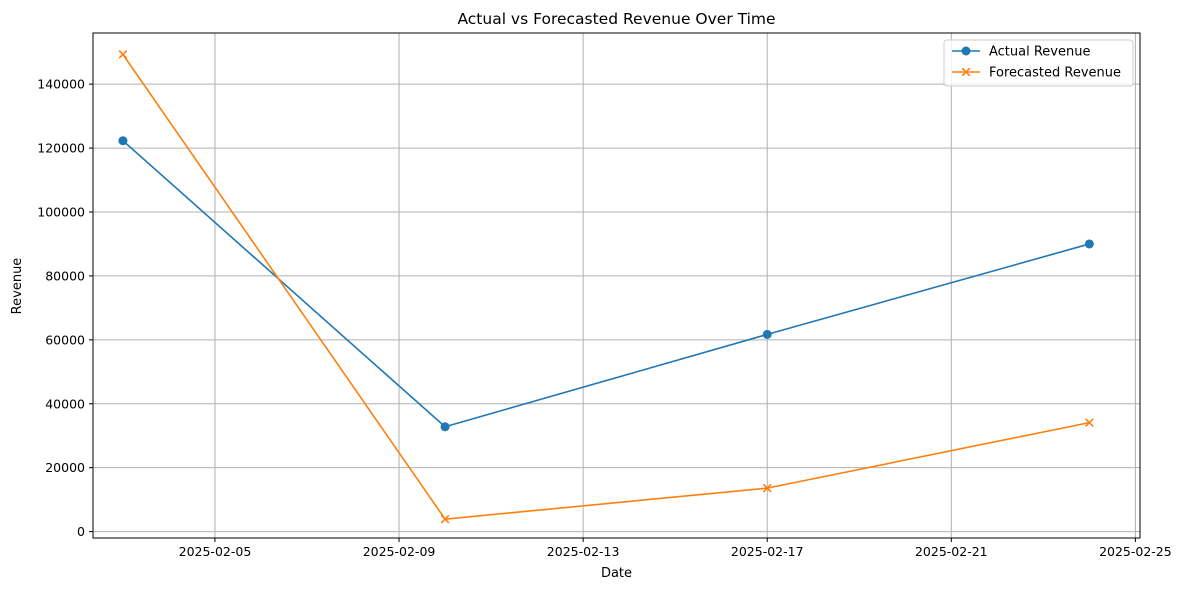 Image resolution: width=1189 pixels, height=590 pixels. Describe the element at coordinates (65, 308) in the screenshot. I see `y-axis-ticks: 0 20000 40000 60000 80000 100000 120000 140000` at that location.